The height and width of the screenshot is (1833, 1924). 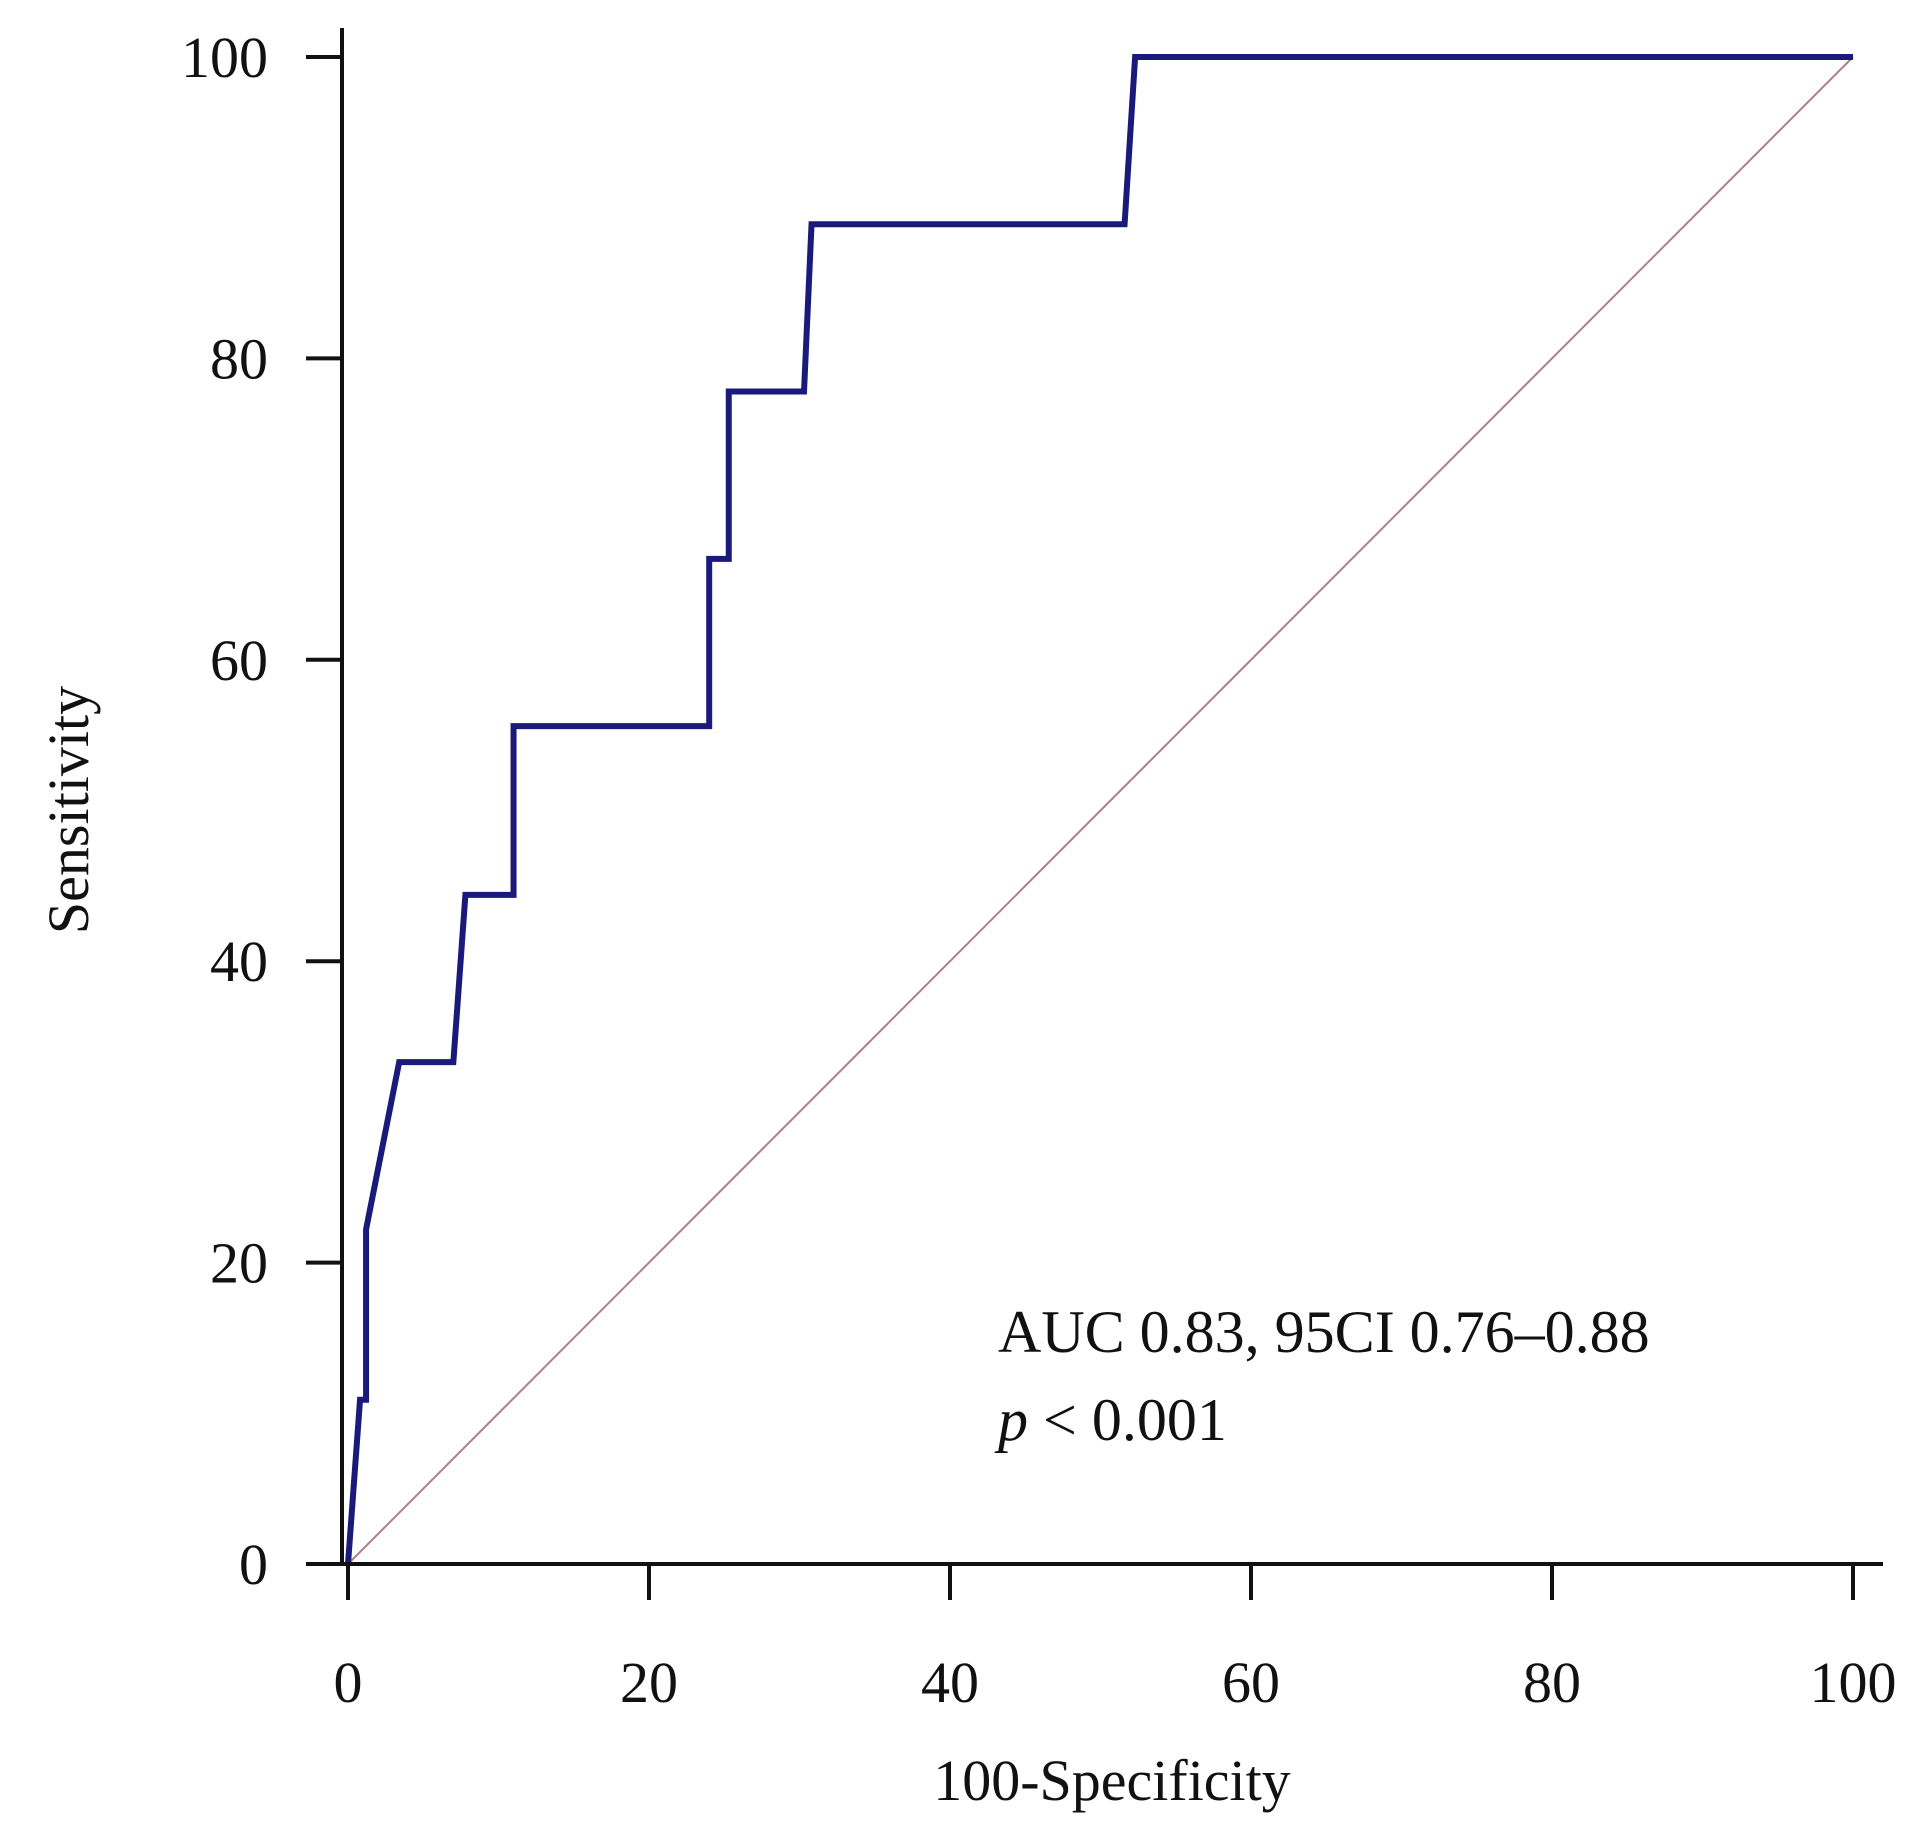 I want to click on y-tick-label: 0, so click(x=253, y=1564).